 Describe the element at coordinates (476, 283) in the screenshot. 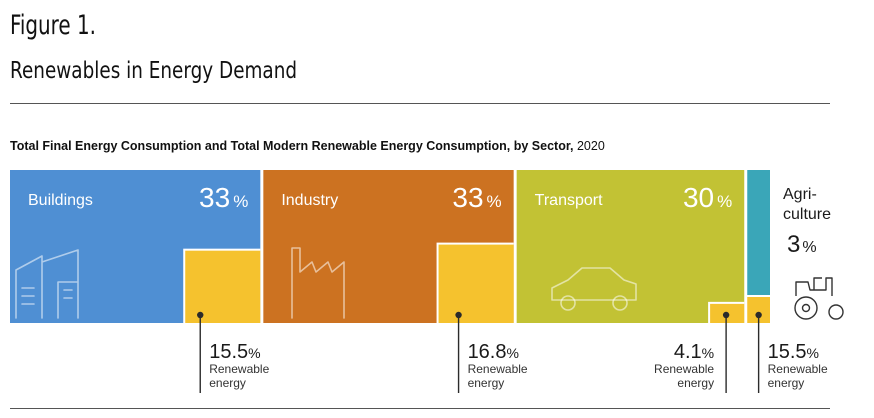

I see `renewable-bar-industry` at that location.